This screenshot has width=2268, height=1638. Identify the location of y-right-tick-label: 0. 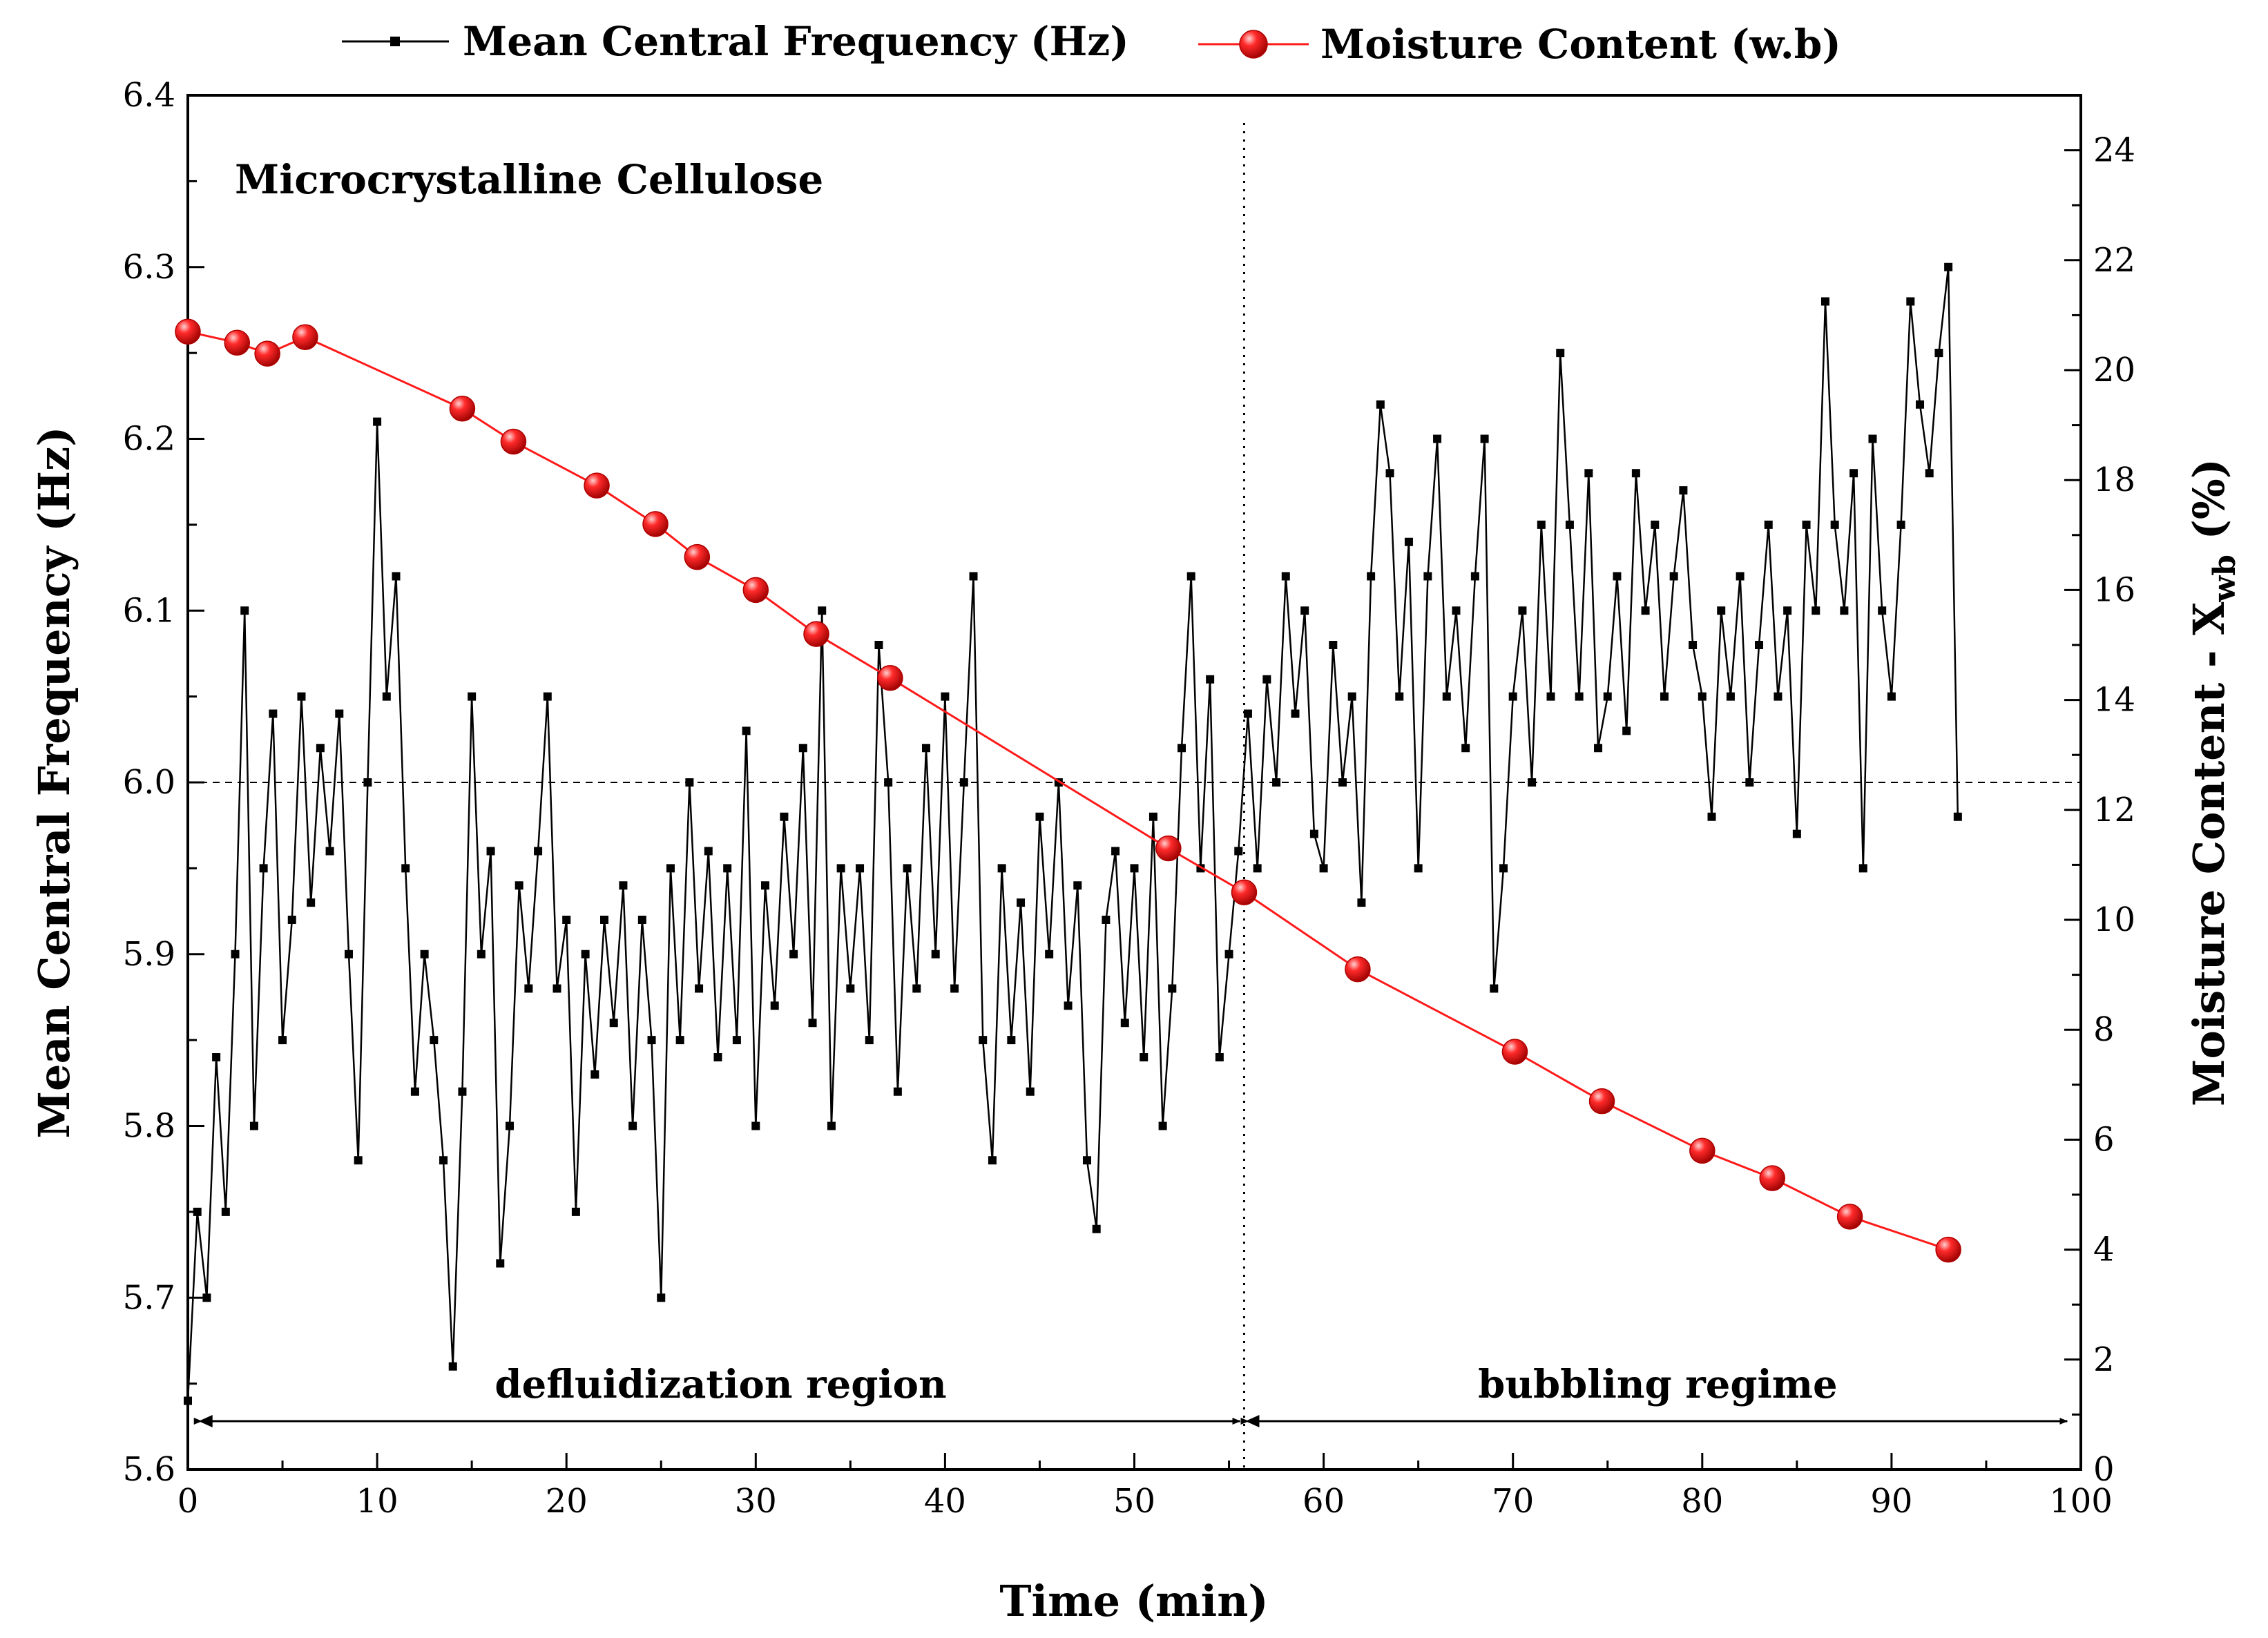
(2104, 1469).